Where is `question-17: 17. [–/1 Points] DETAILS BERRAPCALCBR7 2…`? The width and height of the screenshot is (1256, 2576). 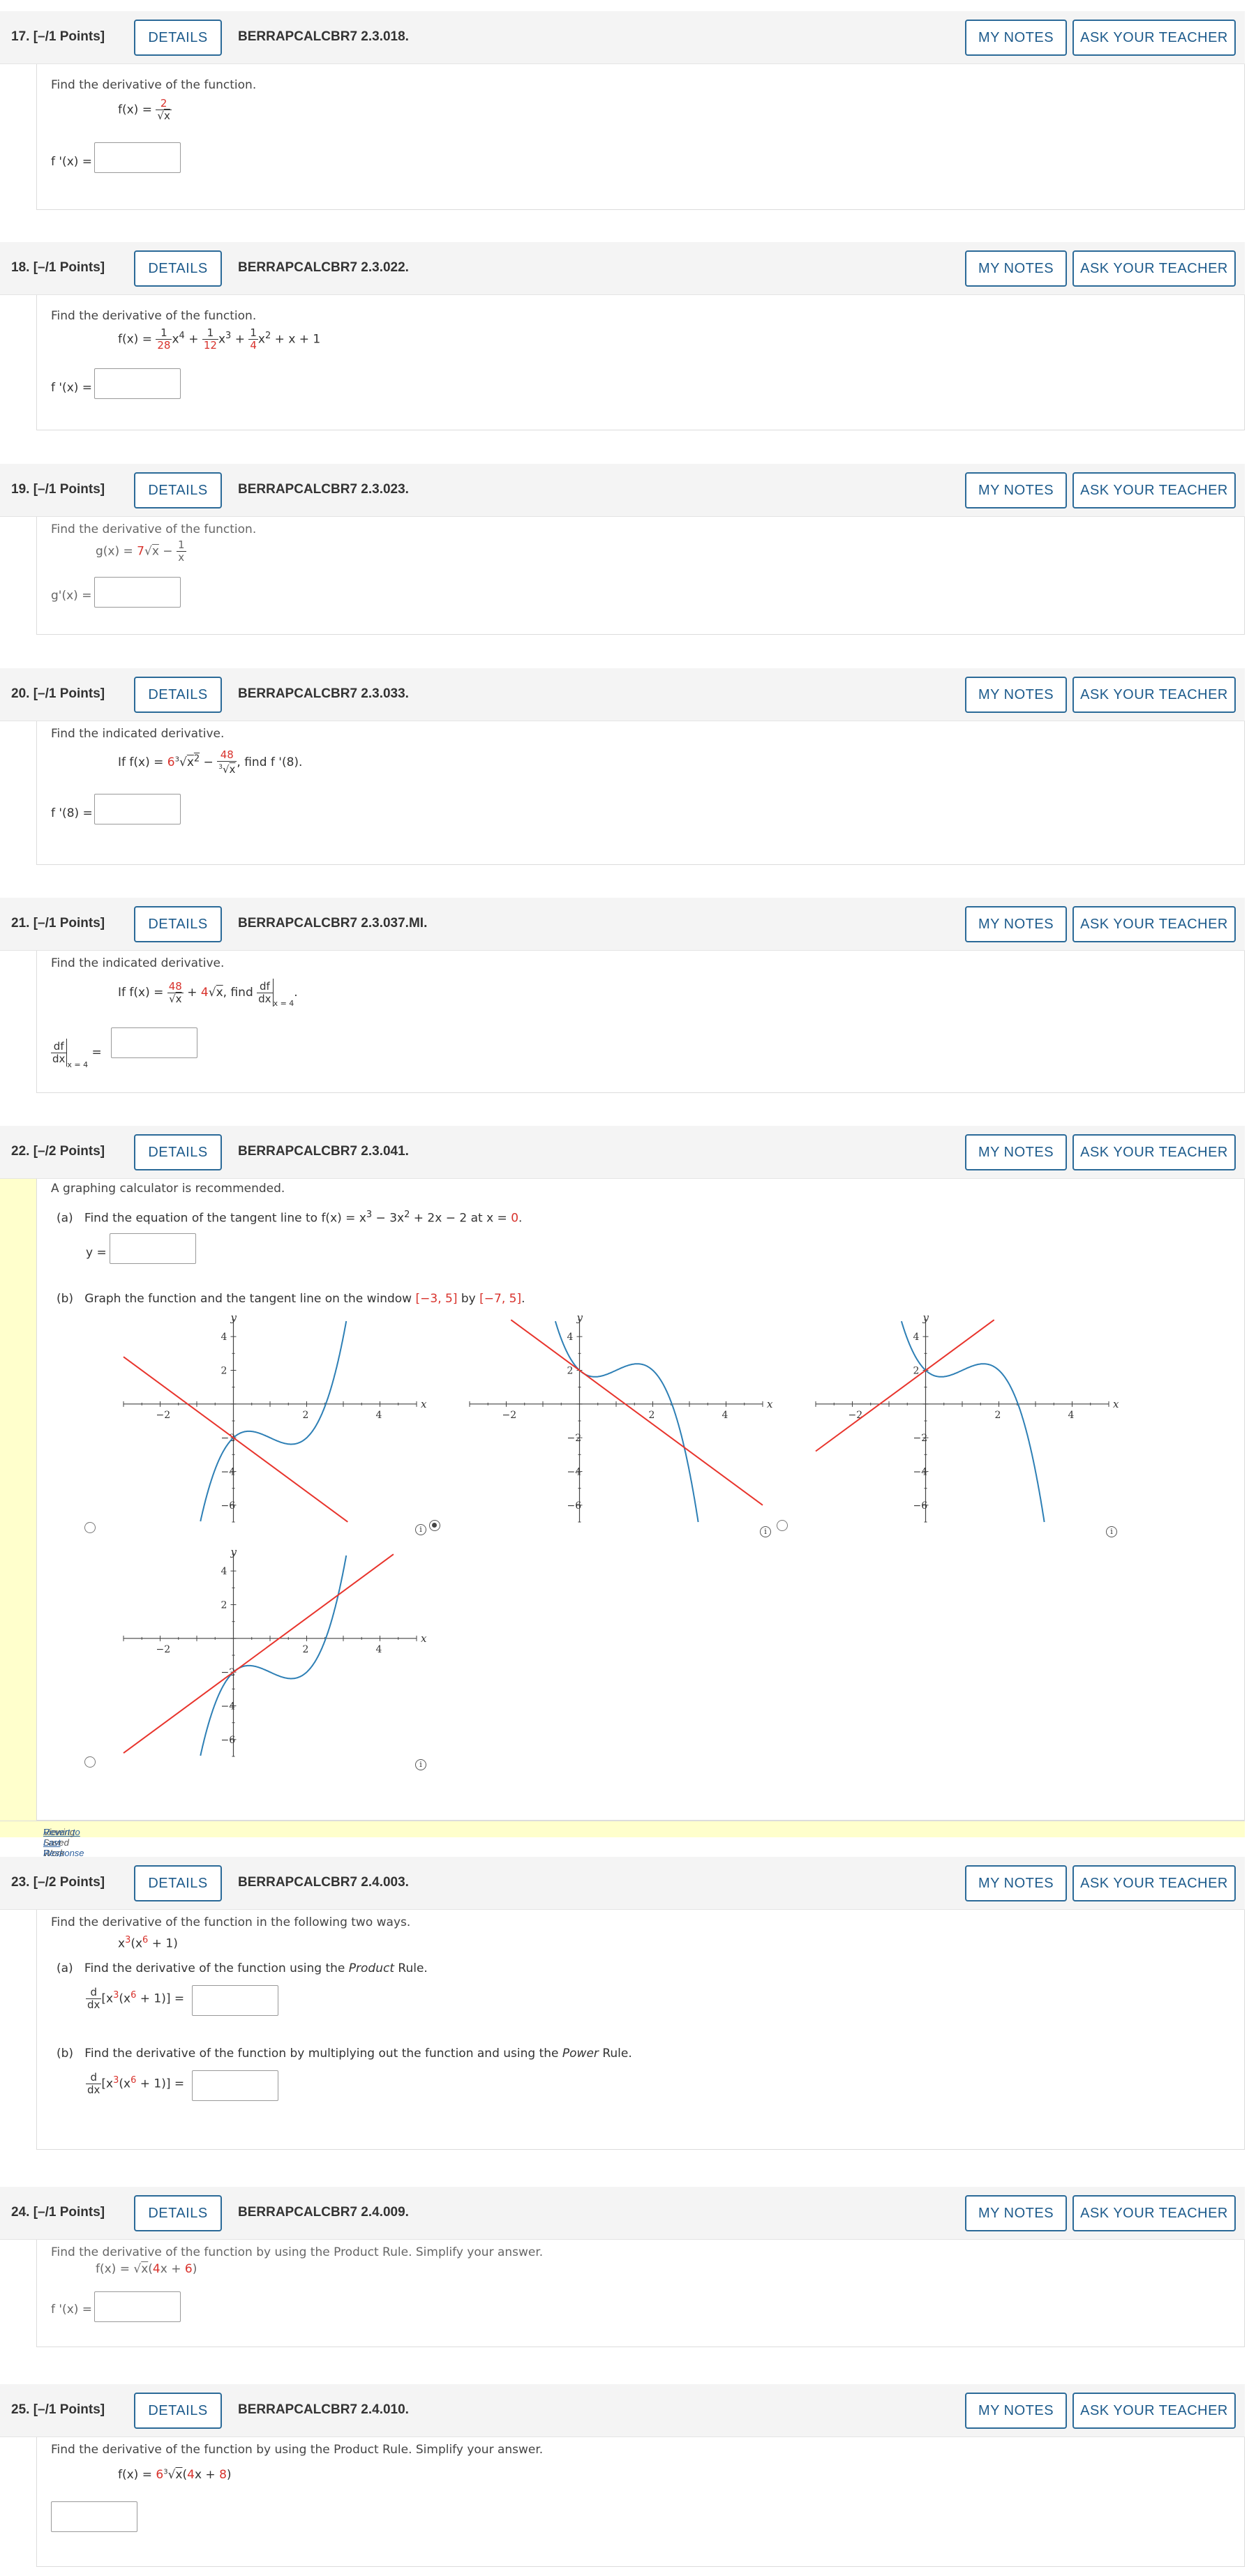 question-17: 17. [–/1 Points] DETAILS BERRAPCALCBR7 2… is located at coordinates (628, 110).